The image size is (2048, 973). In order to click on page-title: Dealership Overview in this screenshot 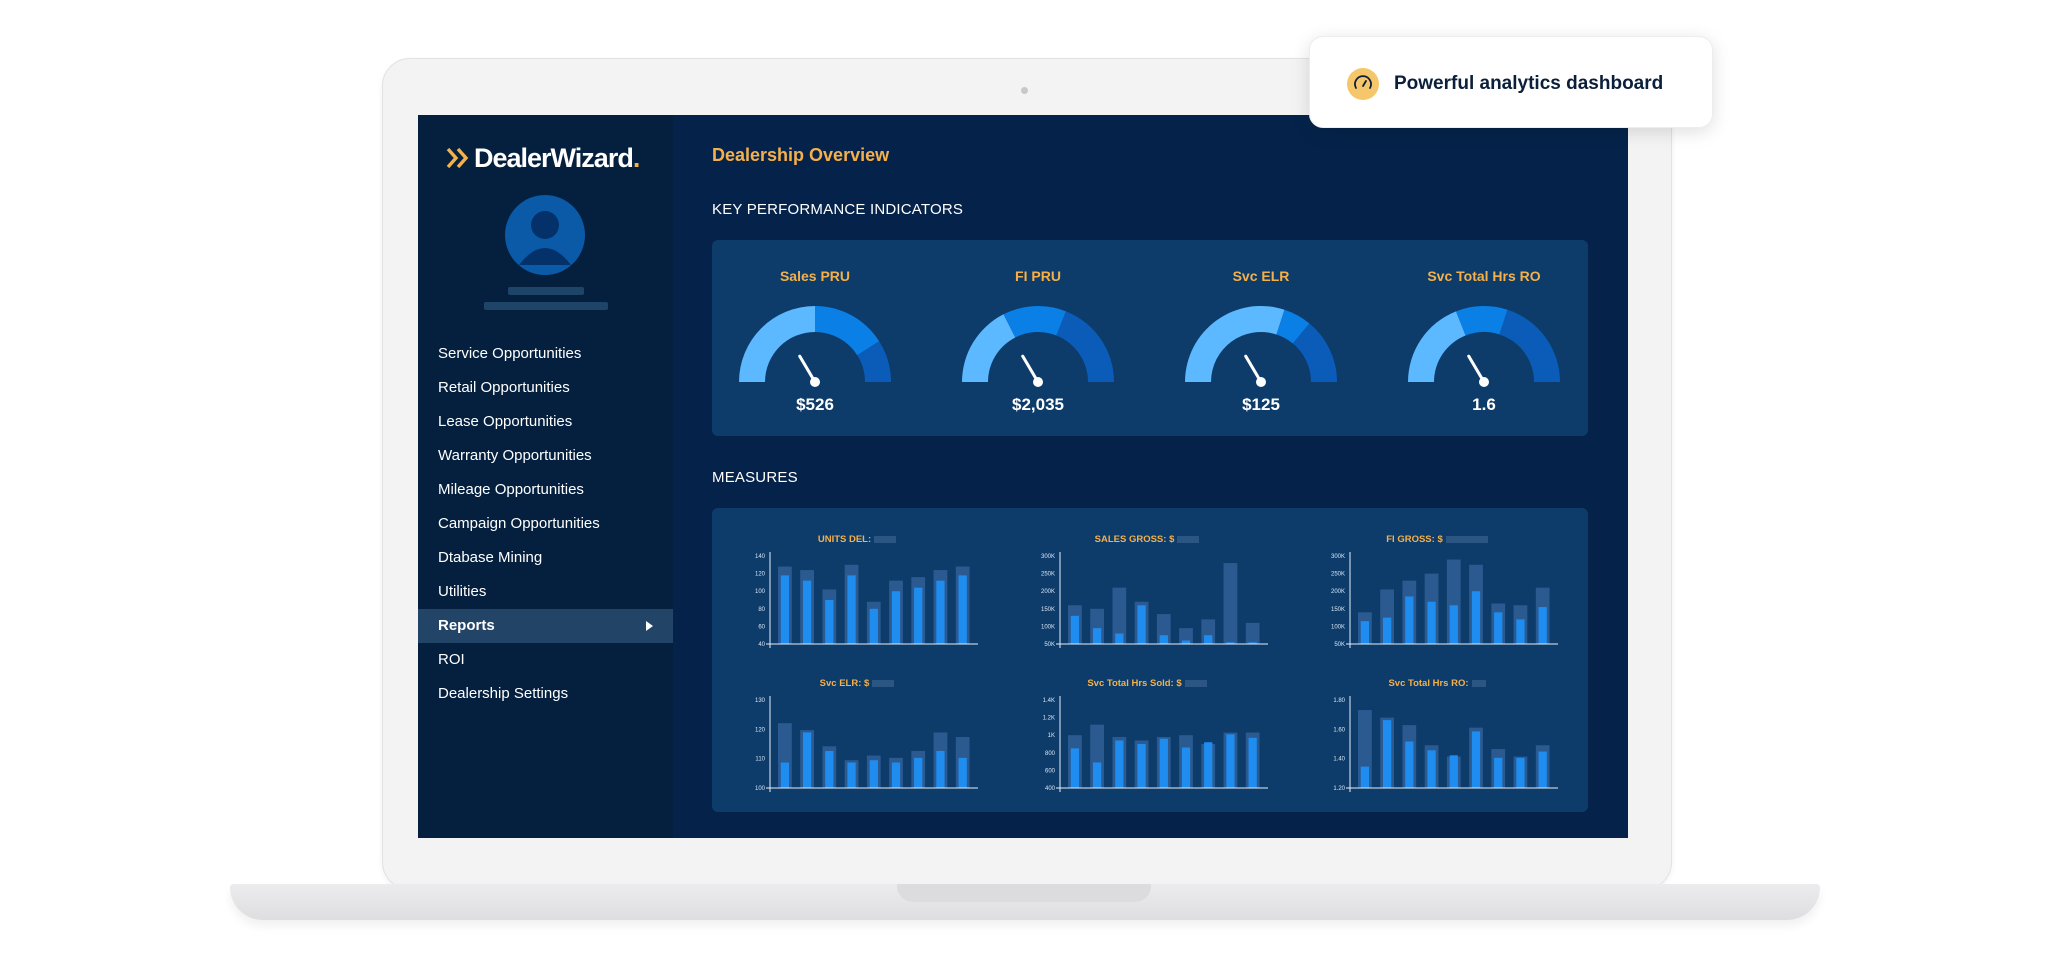, I will do `click(801, 155)`.